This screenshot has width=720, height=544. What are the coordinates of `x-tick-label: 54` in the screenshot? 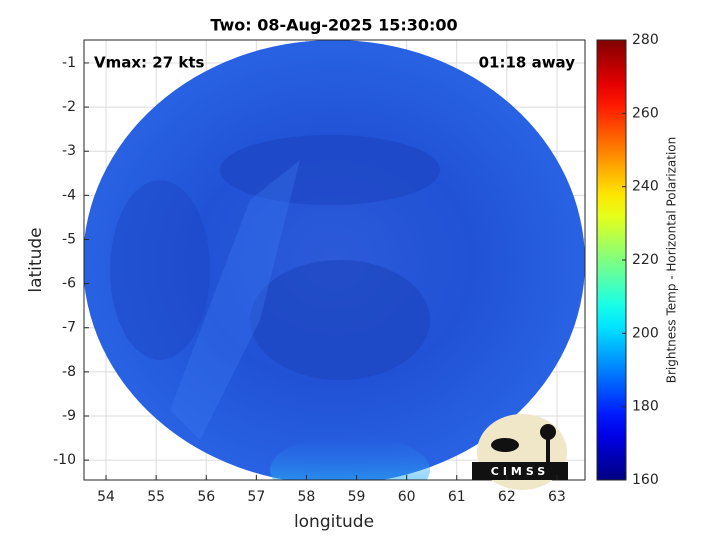 It's located at (106, 497).